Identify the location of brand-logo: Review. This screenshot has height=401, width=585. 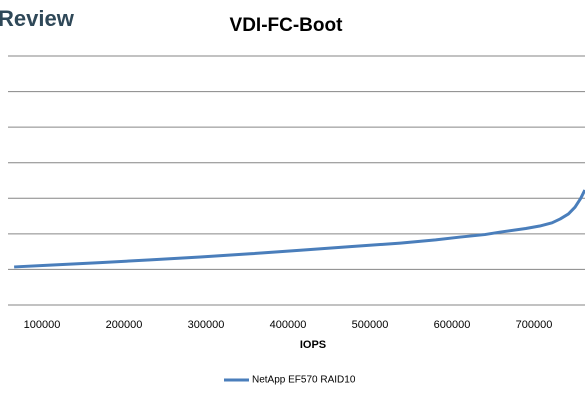
(37, 18).